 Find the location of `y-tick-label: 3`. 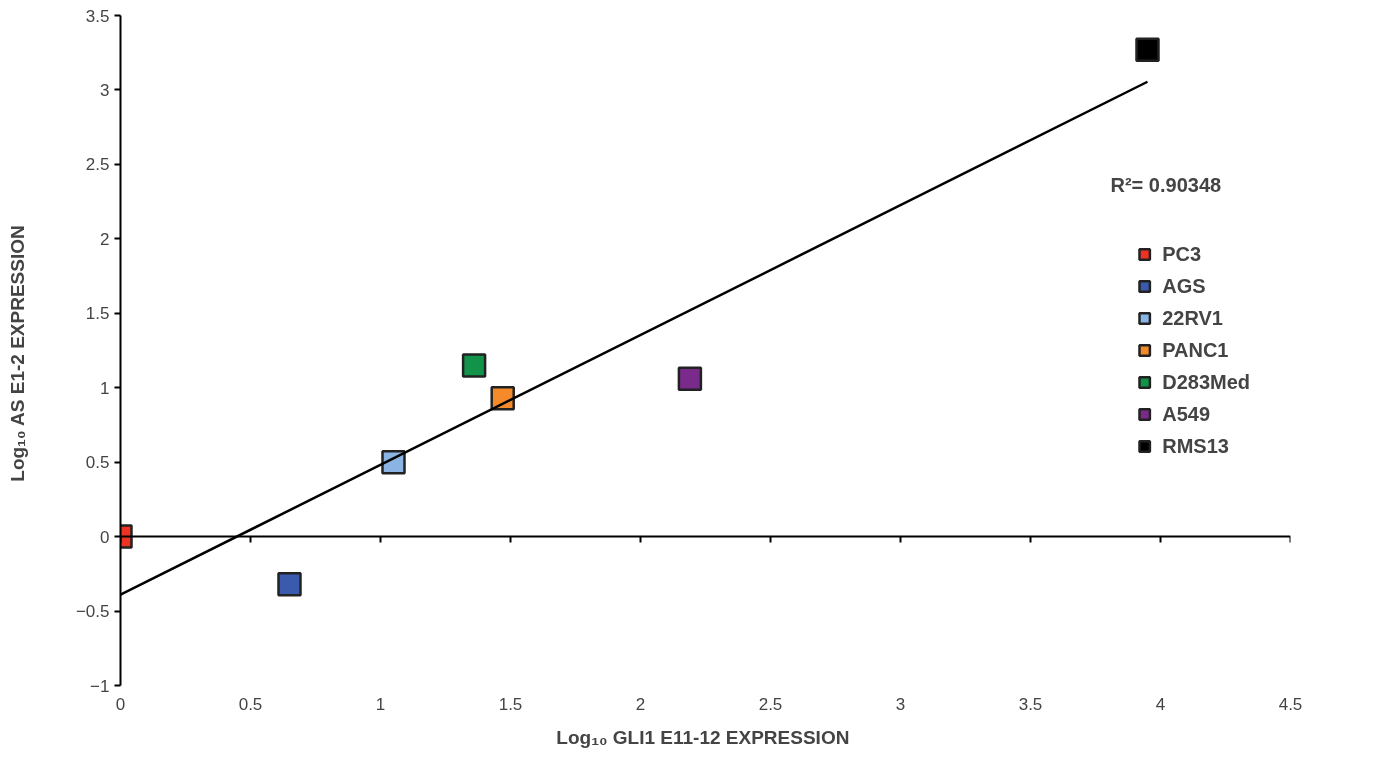

y-tick-label: 3 is located at coordinates (105, 90).